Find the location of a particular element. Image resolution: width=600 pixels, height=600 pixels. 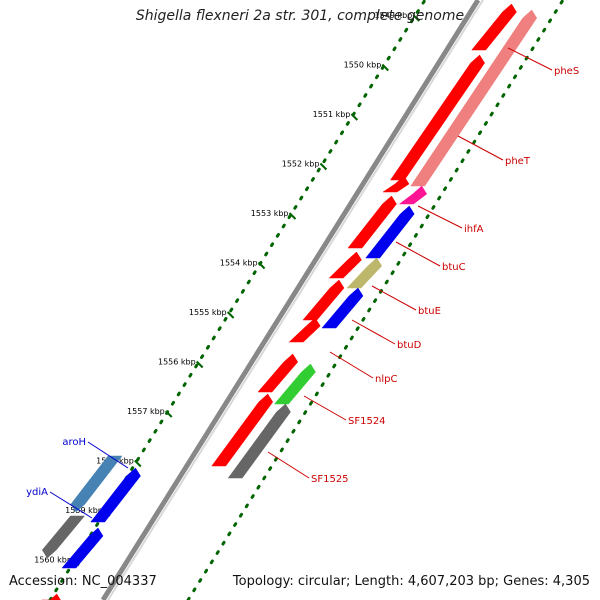

gene-label-aroh: aroH is located at coordinates (74, 442).